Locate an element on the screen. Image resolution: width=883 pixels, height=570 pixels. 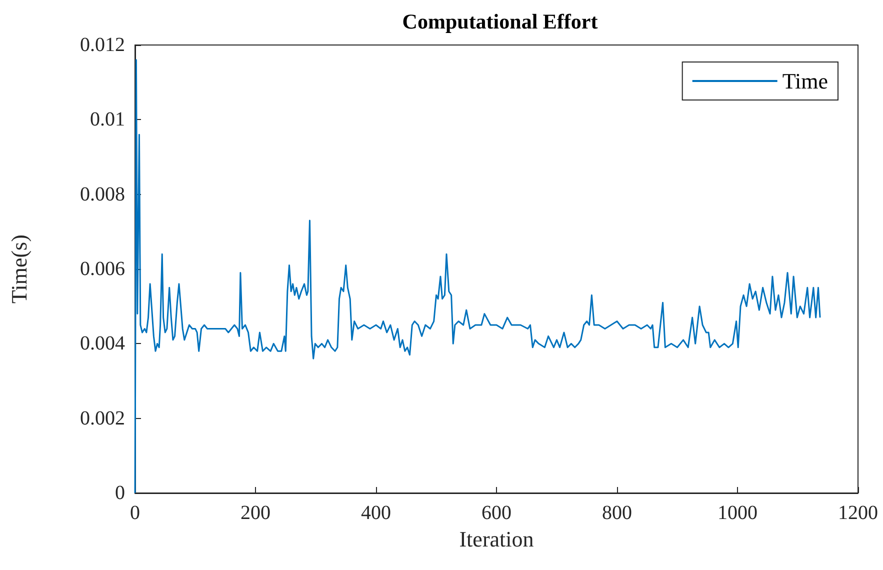
y-tick-label: 0.012 is located at coordinates (102, 45).